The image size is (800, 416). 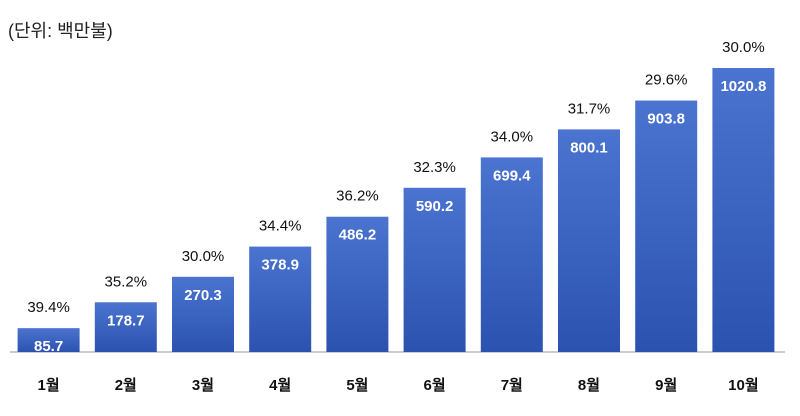 I want to click on annotation: 29.6%, so click(x=666, y=80).